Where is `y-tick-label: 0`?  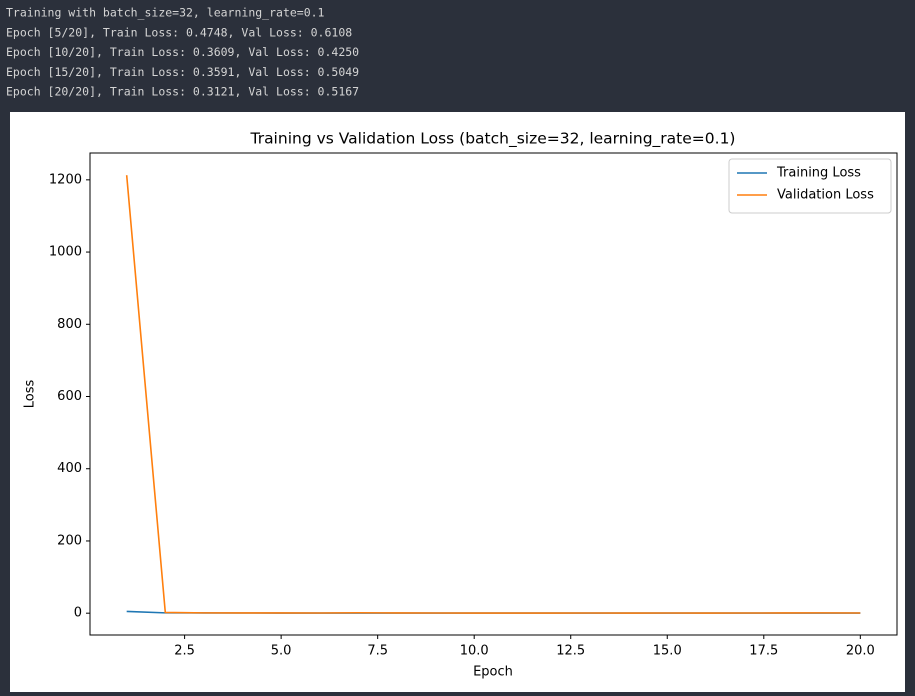
y-tick-label: 0 is located at coordinates (78, 613).